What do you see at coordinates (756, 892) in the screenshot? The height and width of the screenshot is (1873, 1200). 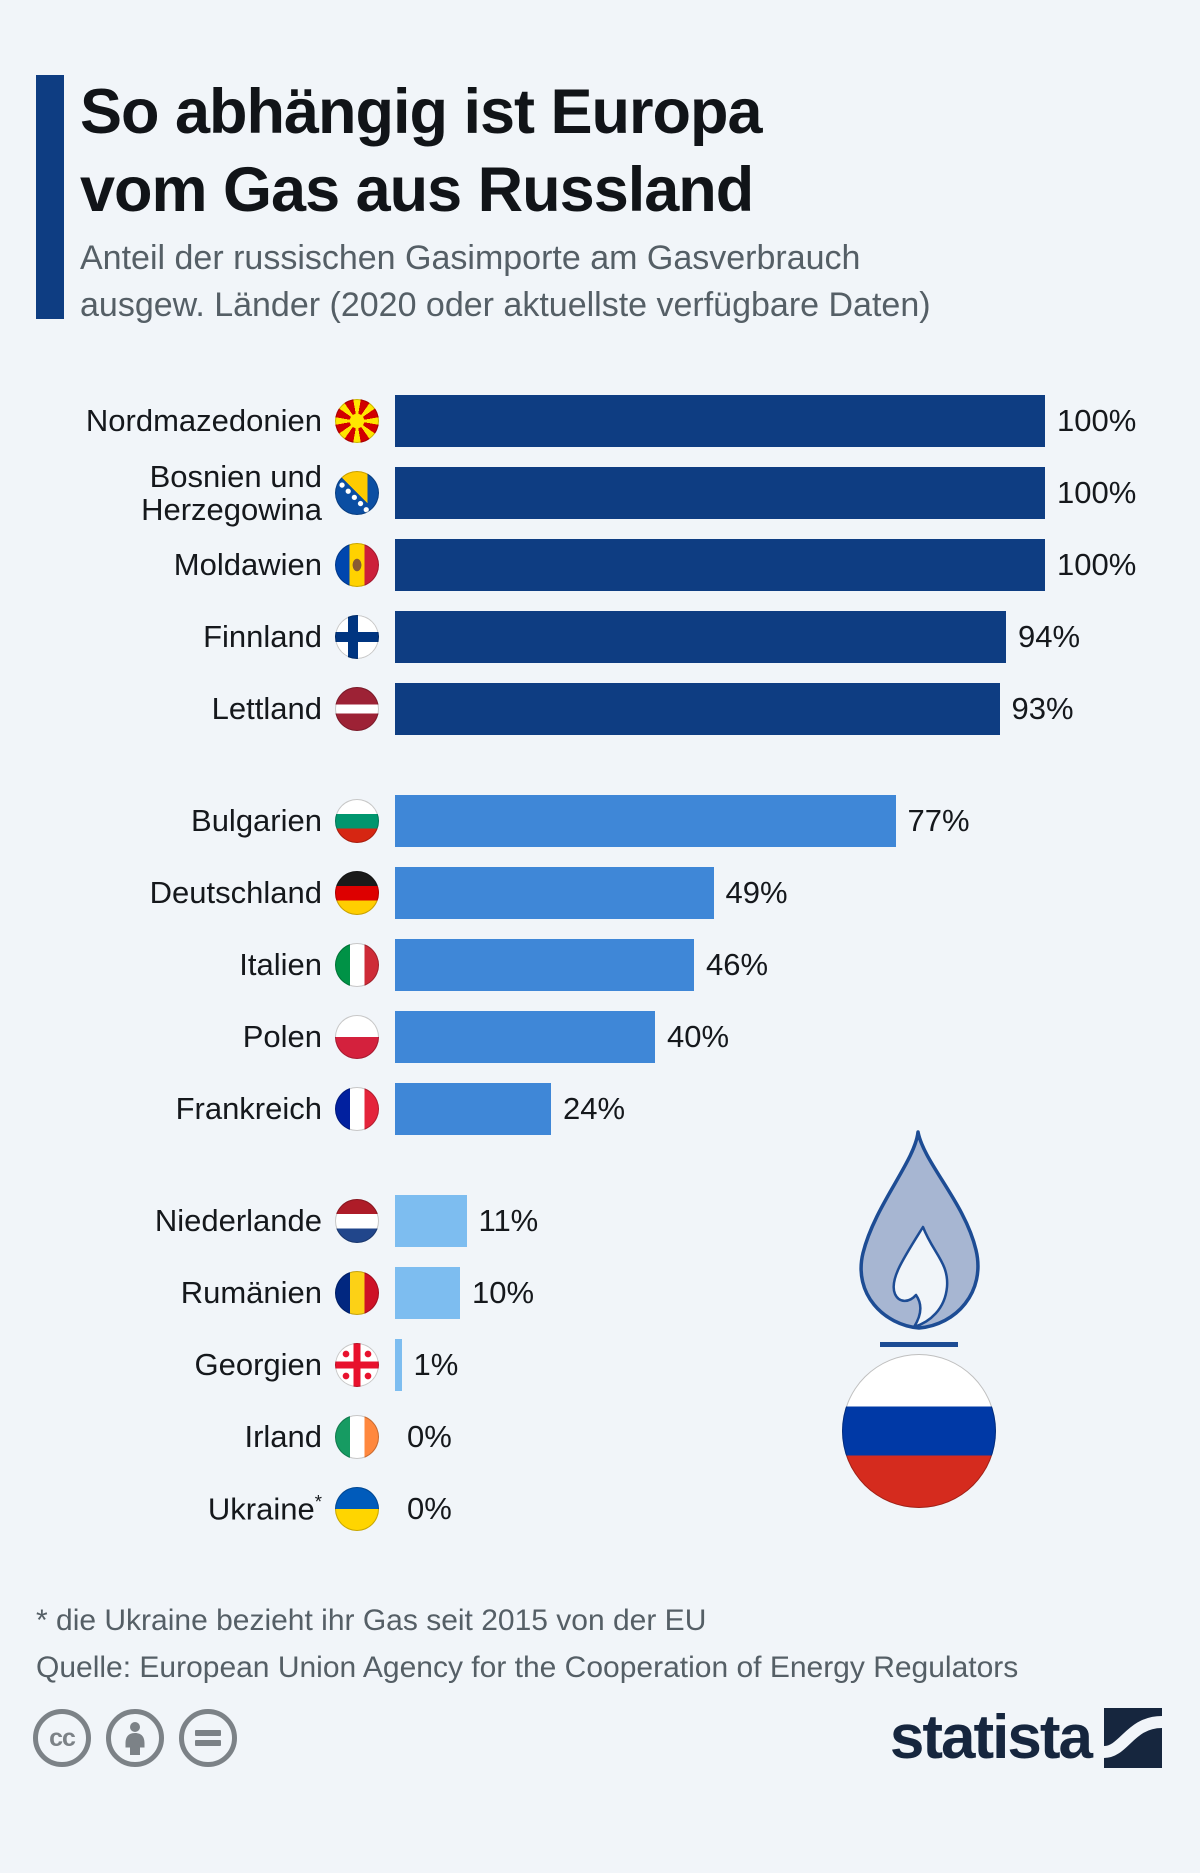 I see `value-label: 49%` at bounding box center [756, 892].